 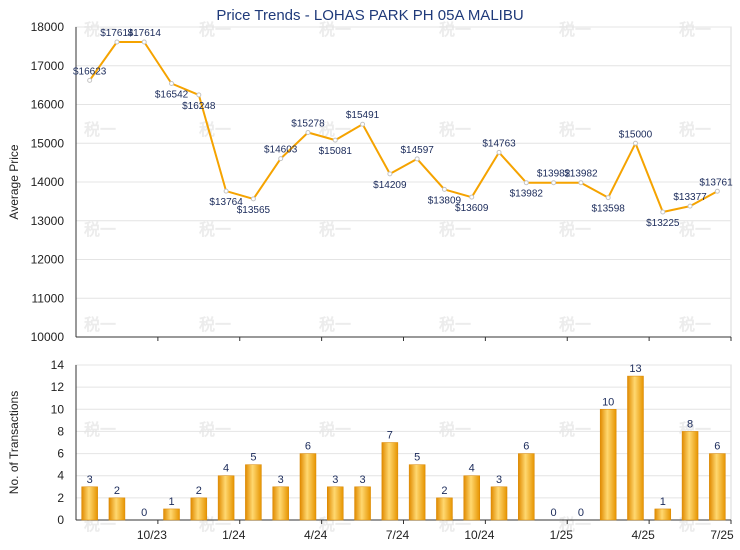 I want to click on price-y-tick-label: 14000, so click(x=48, y=182).